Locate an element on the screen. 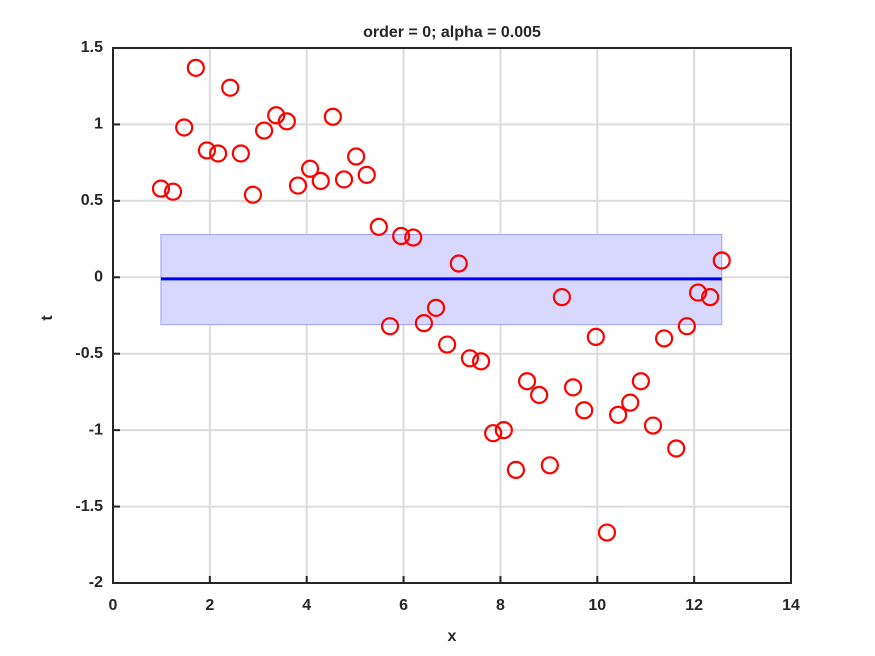 The width and height of the screenshot is (875, 656). y-tick-label: -2 is located at coordinates (96, 582).